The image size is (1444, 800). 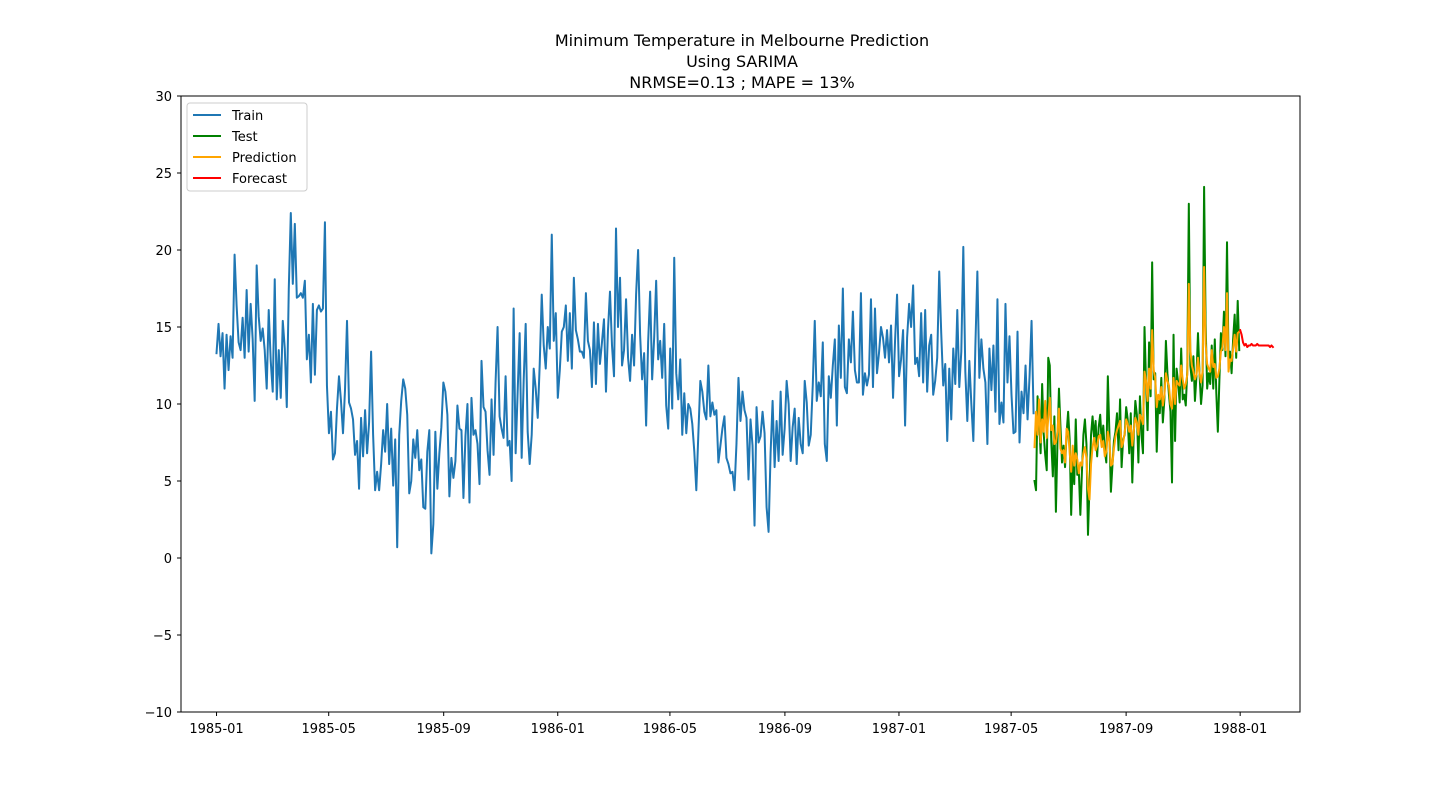 What do you see at coordinates (329, 729) in the screenshot?
I see `x-tick-label: 1985-05` at bounding box center [329, 729].